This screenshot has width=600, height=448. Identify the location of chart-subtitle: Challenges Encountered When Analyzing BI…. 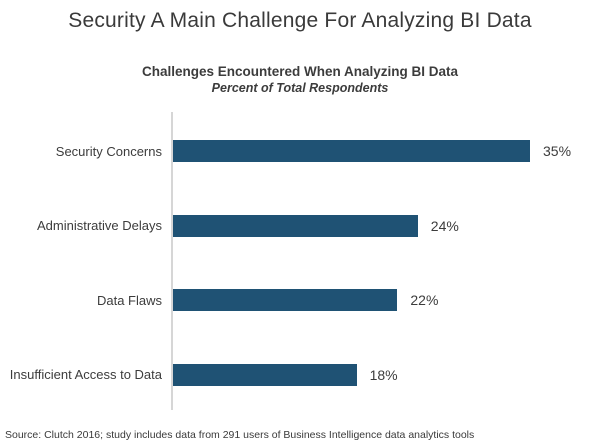
(300, 71).